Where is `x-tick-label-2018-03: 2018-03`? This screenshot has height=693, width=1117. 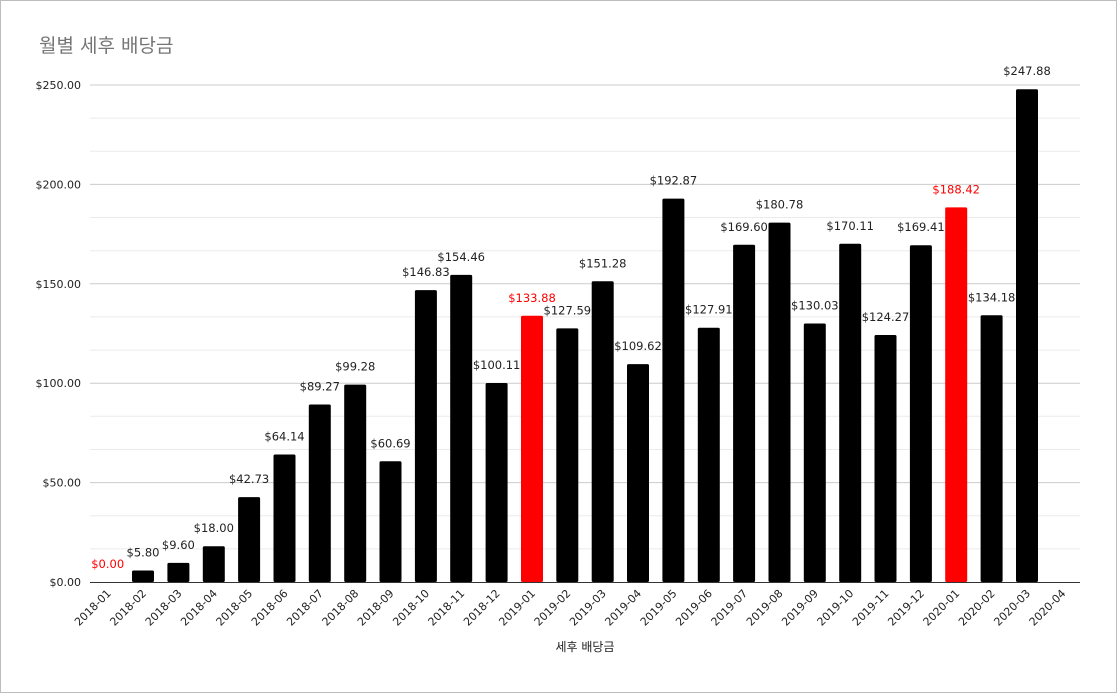
x-tick-label-2018-03: 2018-03 is located at coordinates (164, 608).